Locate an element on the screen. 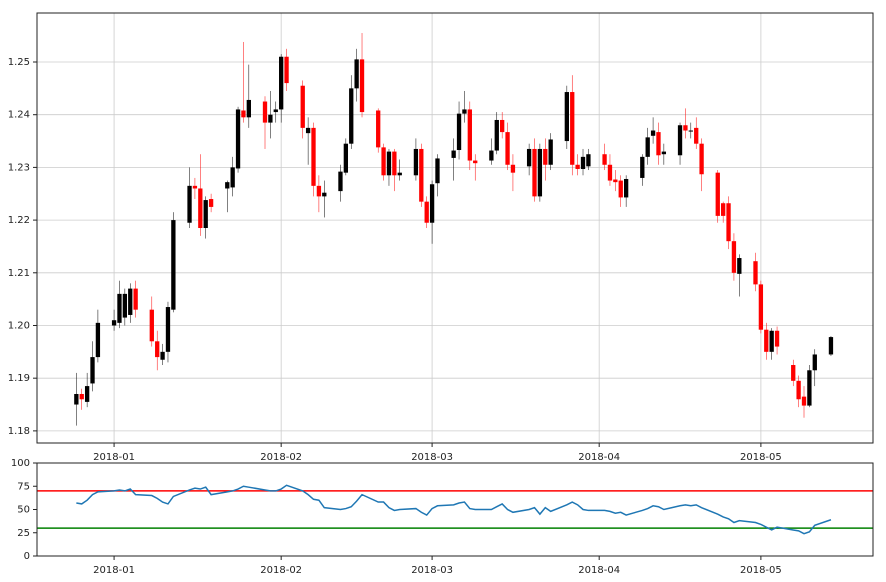 This screenshot has width=886, height=582. y-tick-label: 1.23 is located at coordinates (19, 167).